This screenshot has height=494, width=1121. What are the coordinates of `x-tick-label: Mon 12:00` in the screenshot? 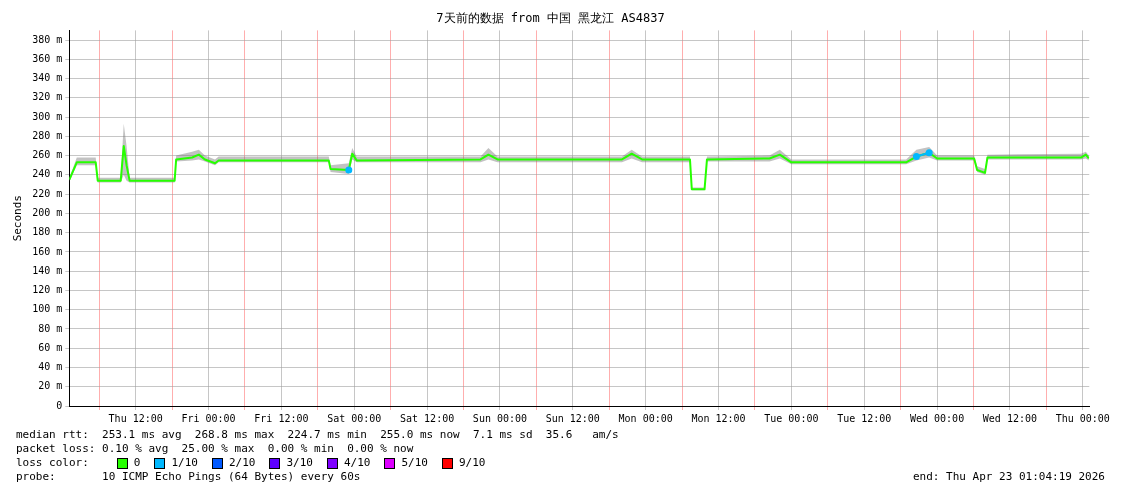 It's located at (718, 418).